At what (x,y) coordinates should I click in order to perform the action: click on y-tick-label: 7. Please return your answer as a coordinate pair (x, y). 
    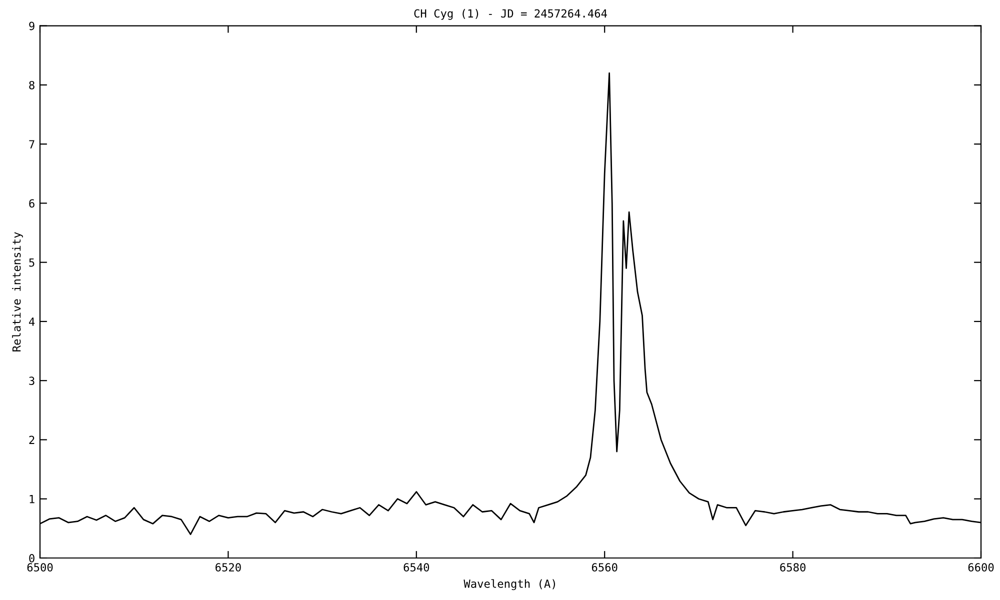
    Looking at the image, I should click on (31, 144).